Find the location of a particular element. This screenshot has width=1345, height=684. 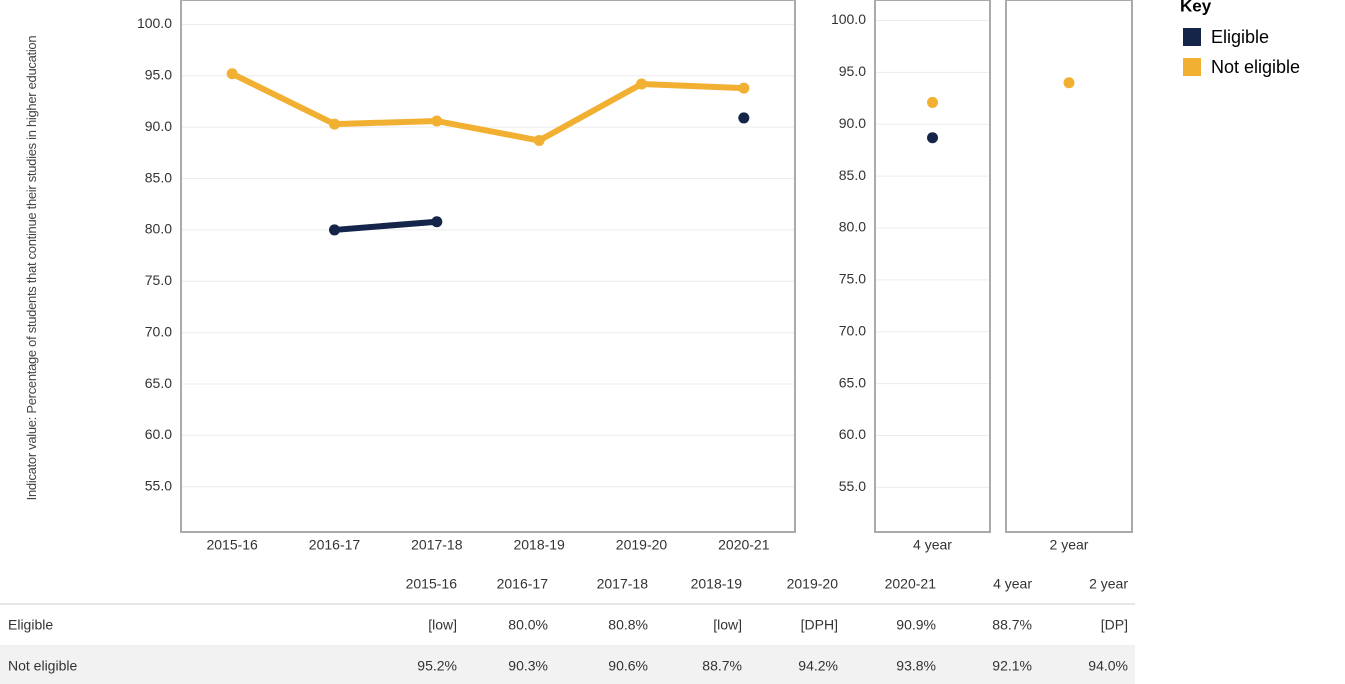

x-tick-label: 2019-20 is located at coordinates (642, 545).